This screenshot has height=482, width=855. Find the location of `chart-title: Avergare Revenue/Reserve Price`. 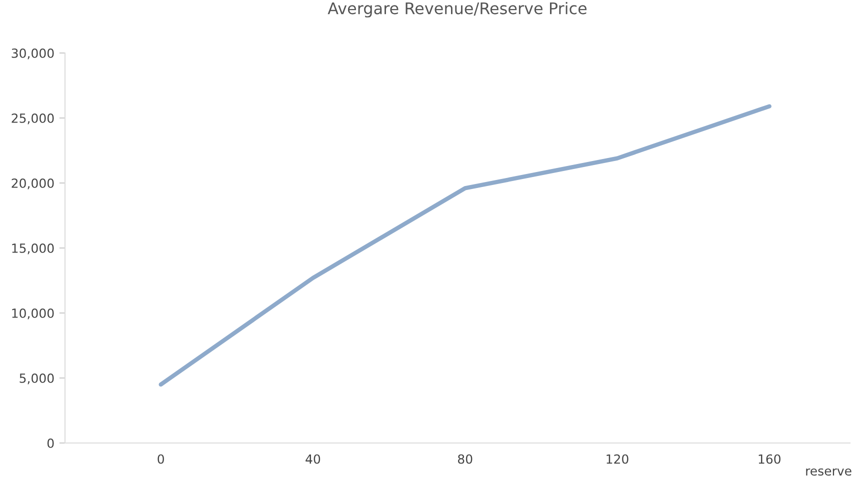

chart-title: Avergare Revenue/Reserve Price is located at coordinates (457, 10).